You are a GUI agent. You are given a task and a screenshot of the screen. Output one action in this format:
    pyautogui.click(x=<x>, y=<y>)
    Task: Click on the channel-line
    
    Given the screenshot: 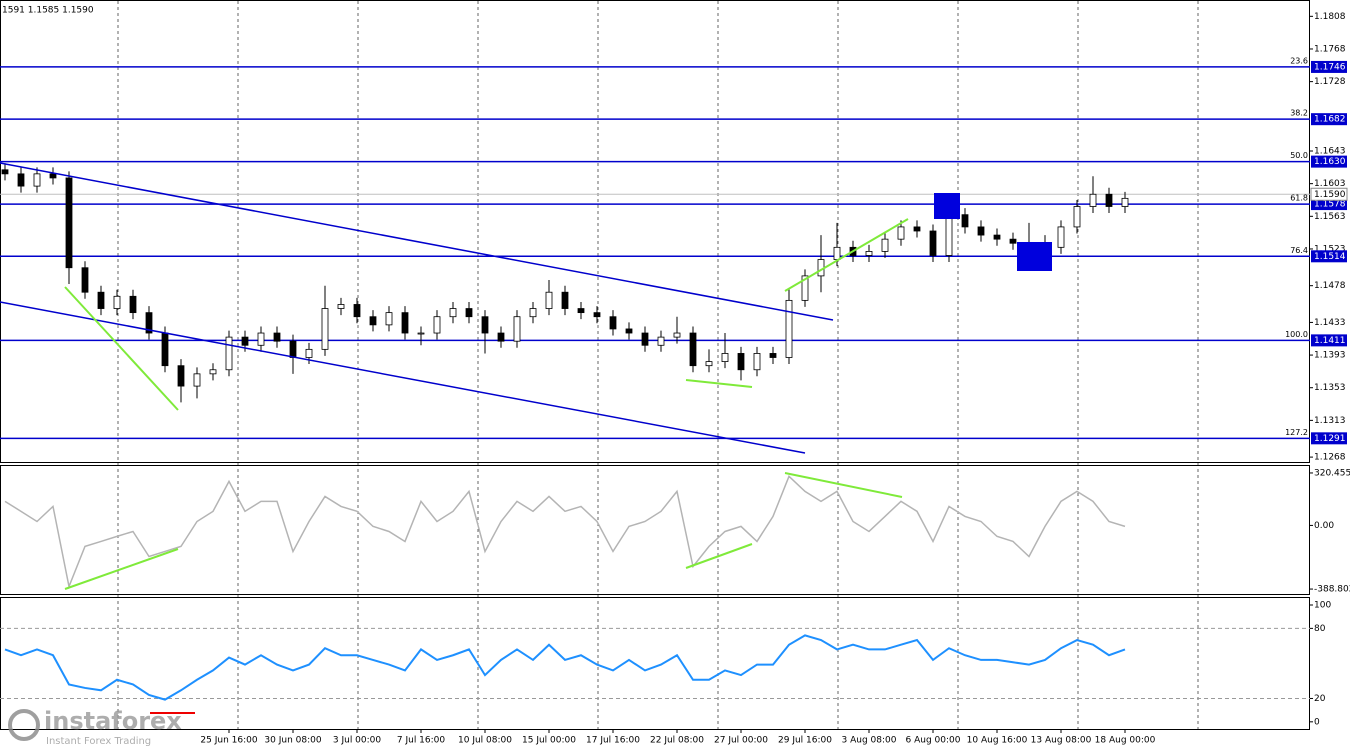 What is the action you would take?
    pyautogui.click(x=417, y=241)
    